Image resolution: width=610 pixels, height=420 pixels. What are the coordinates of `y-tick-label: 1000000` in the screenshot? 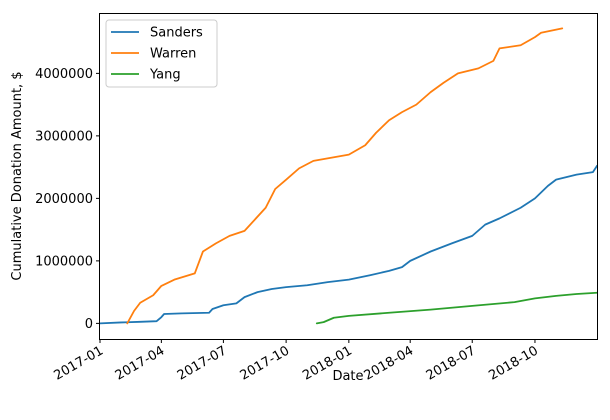 It's located at (64, 261).